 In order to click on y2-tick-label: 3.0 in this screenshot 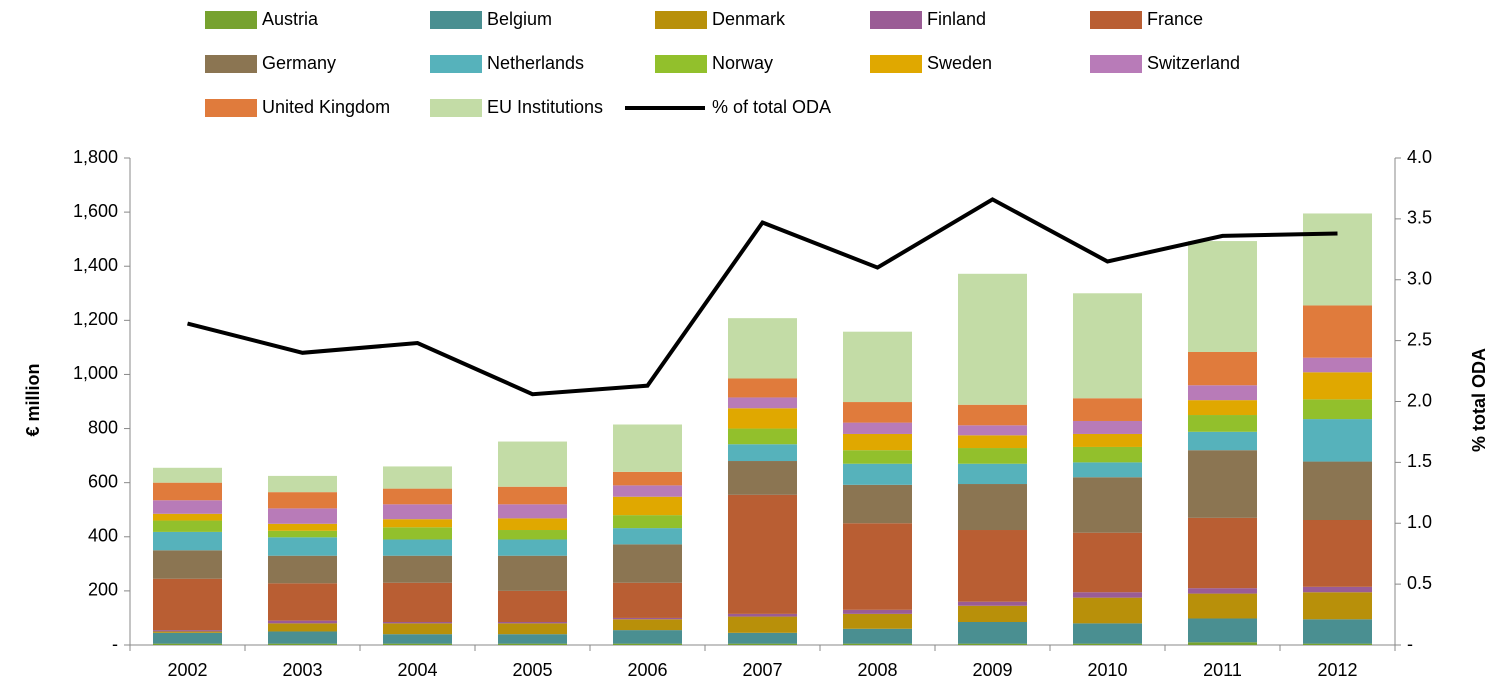, I will do `click(1419, 279)`.